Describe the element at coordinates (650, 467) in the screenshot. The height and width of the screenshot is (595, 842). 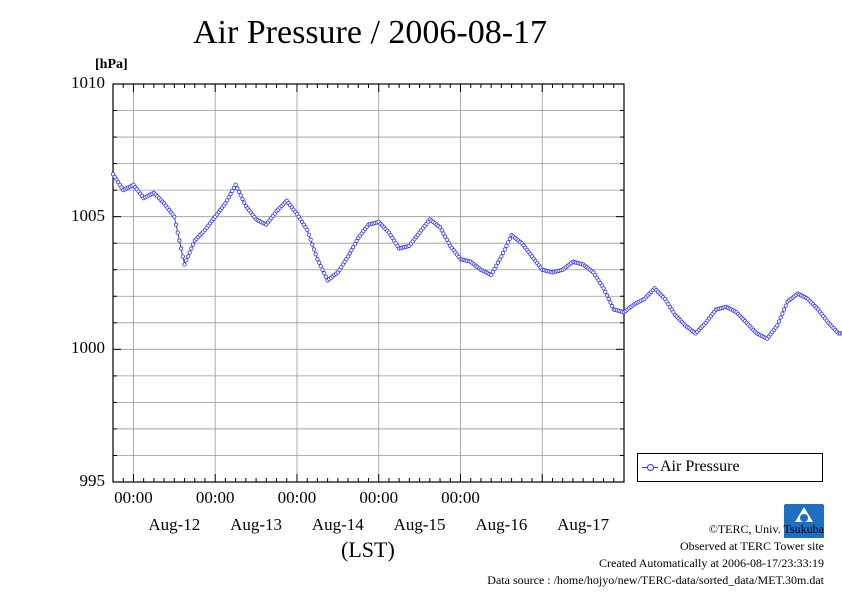
I see `legend-marker-swatch` at that location.